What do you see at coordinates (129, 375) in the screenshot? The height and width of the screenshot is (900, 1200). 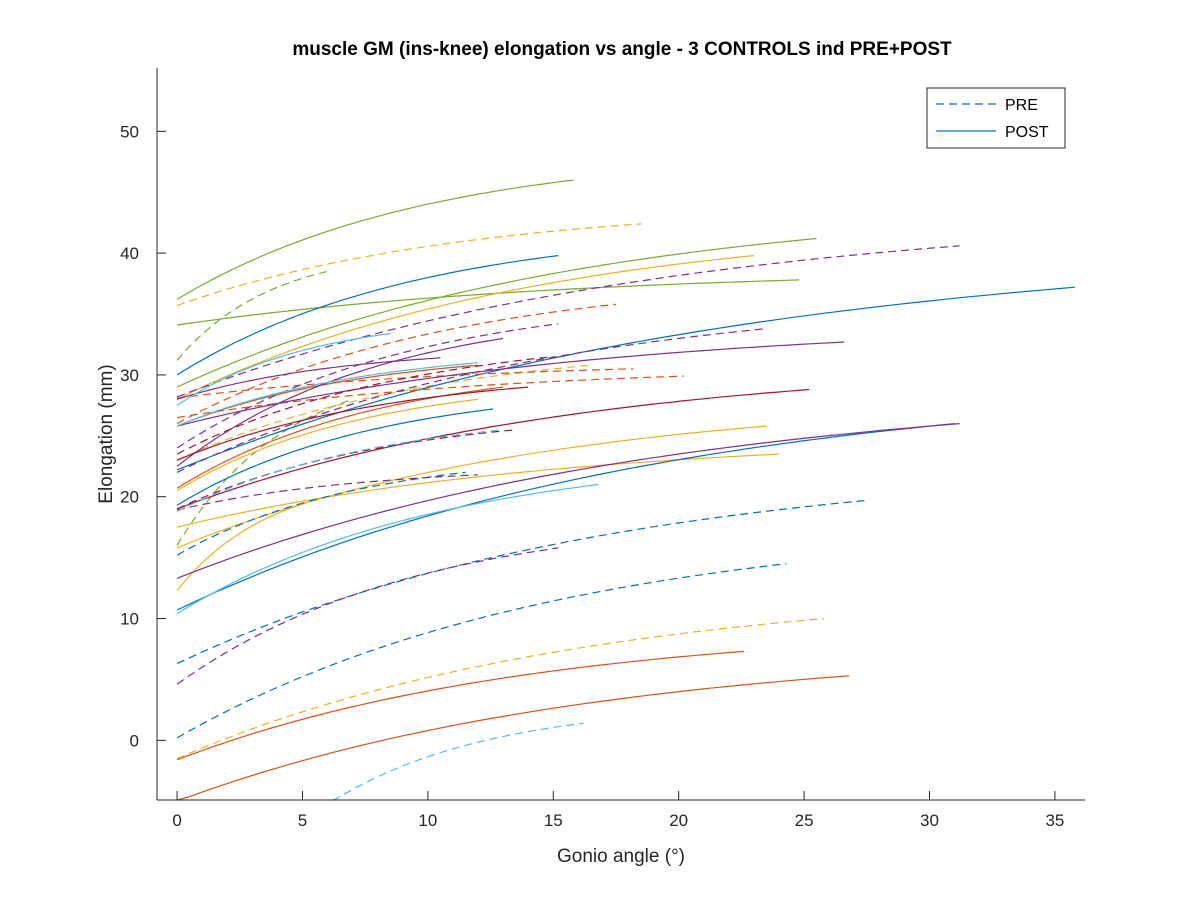 I see `y-tick-label: 30` at bounding box center [129, 375].